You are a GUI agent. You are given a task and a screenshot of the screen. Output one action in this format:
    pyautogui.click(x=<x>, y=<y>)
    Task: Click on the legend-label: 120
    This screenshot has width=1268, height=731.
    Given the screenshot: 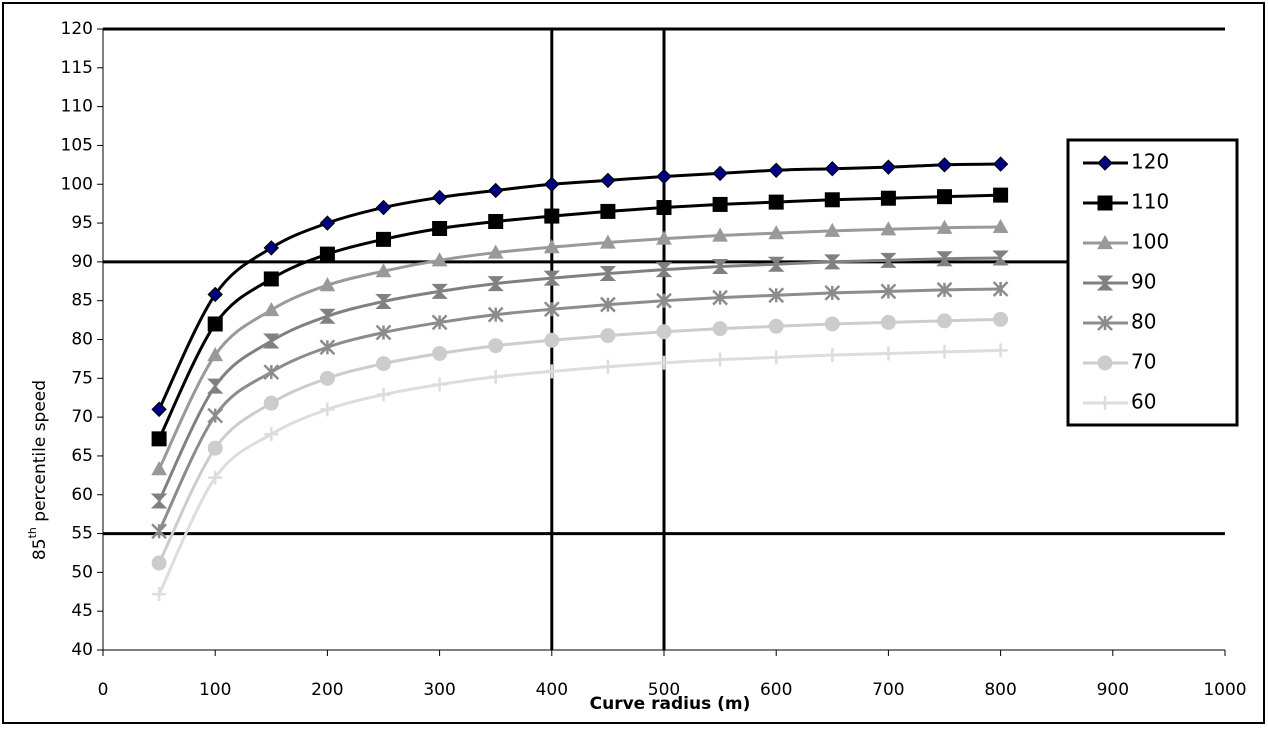 What is the action you would take?
    pyautogui.click(x=1150, y=162)
    